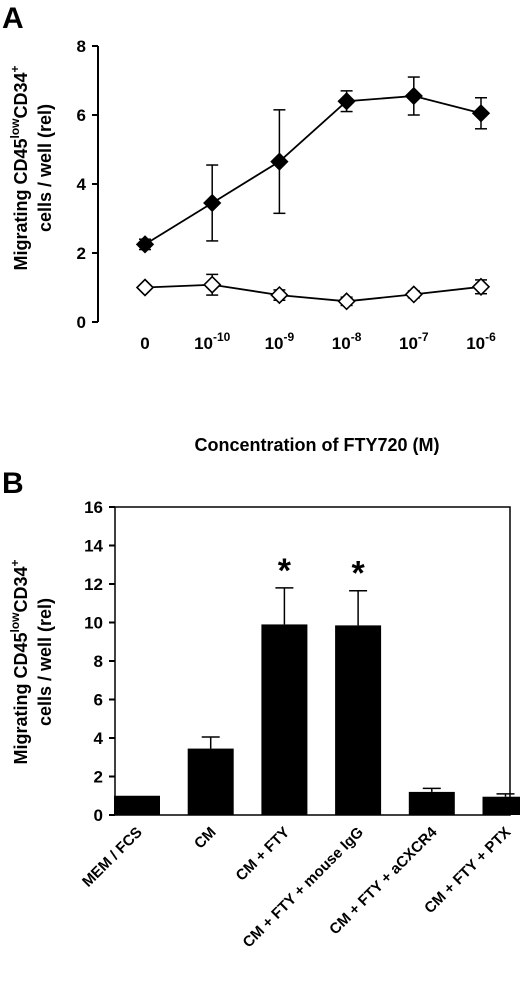  What do you see at coordinates (99, 738) in the screenshot?
I see `panel-b-y-tick-label: 4` at bounding box center [99, 738].